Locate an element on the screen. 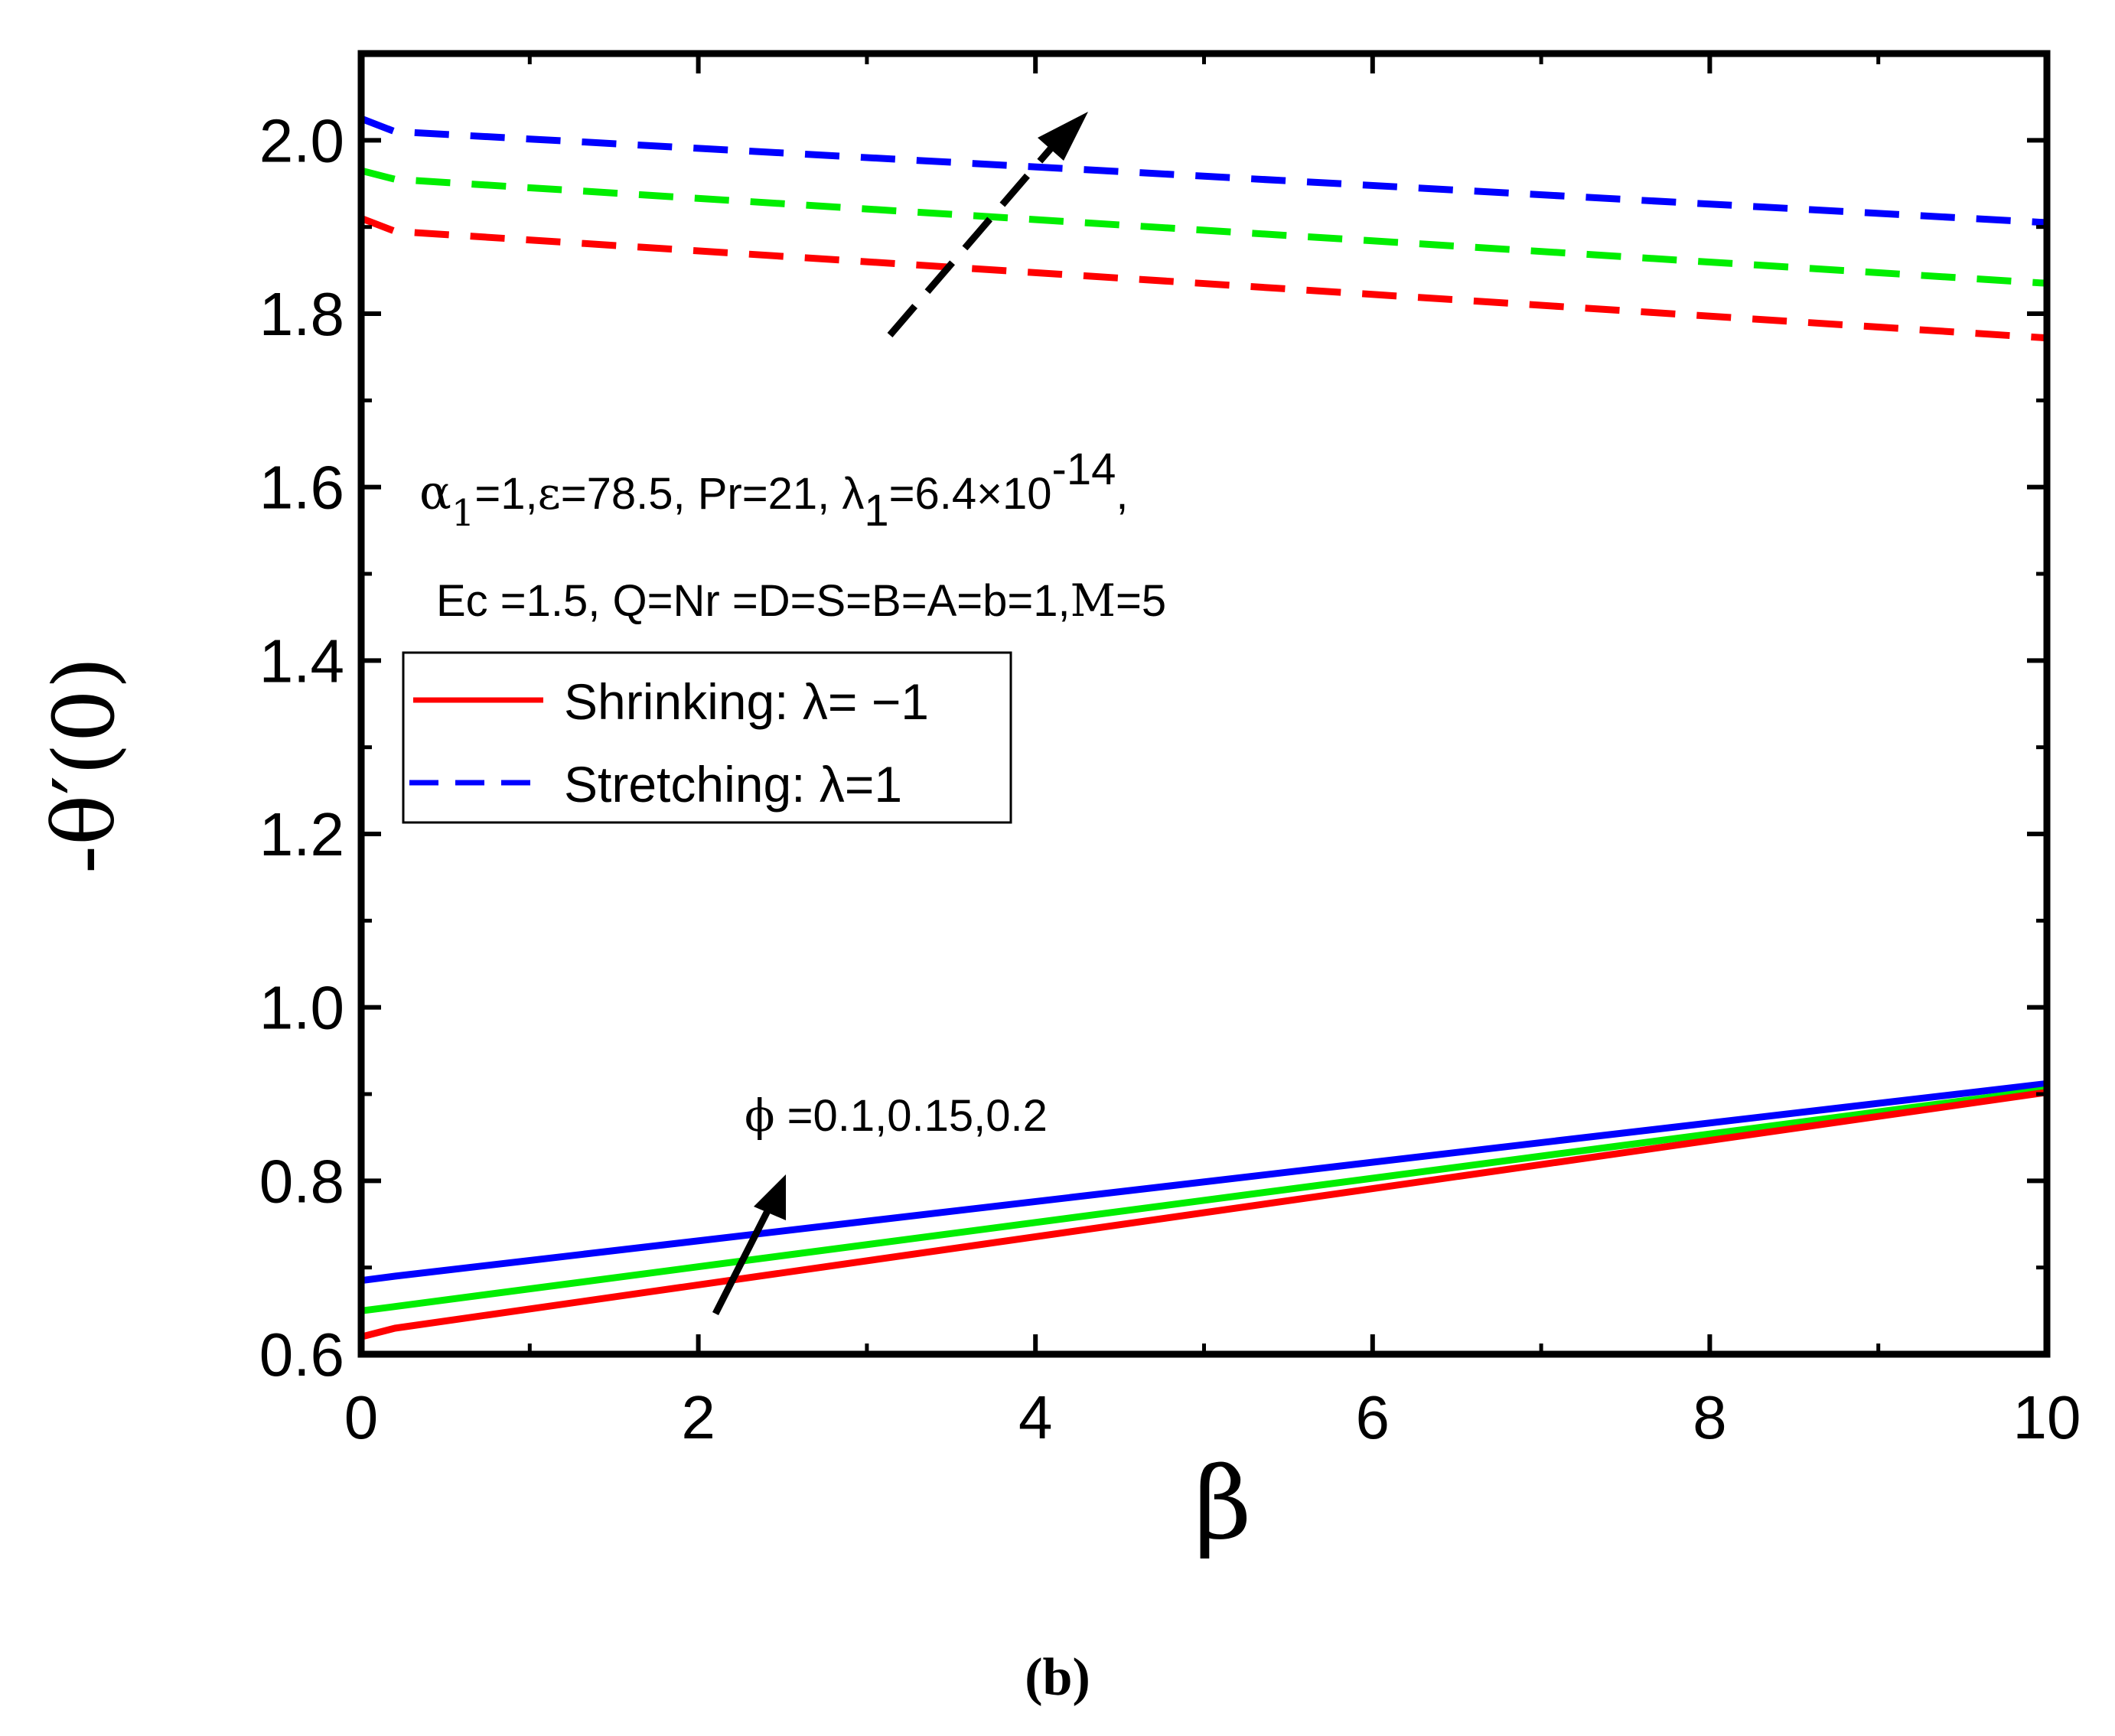  stretching-trend-arrow is located at coordinates (988, 224).